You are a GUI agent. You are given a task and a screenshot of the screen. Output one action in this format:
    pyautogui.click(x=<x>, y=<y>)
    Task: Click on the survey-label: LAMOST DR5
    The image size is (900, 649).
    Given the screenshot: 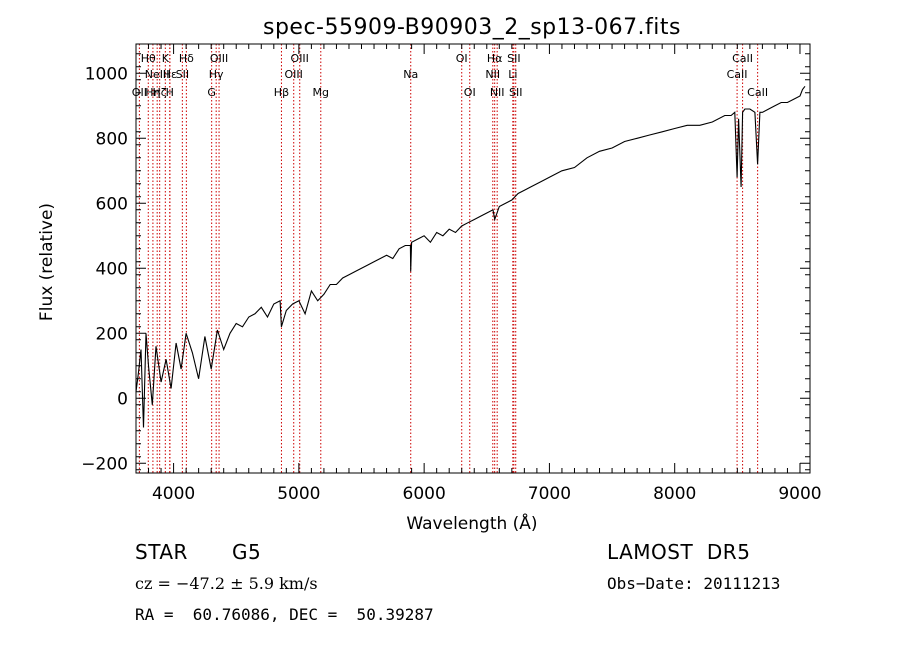 What is the action you would take?
    pyautogui.click(x=679, y=552)
    